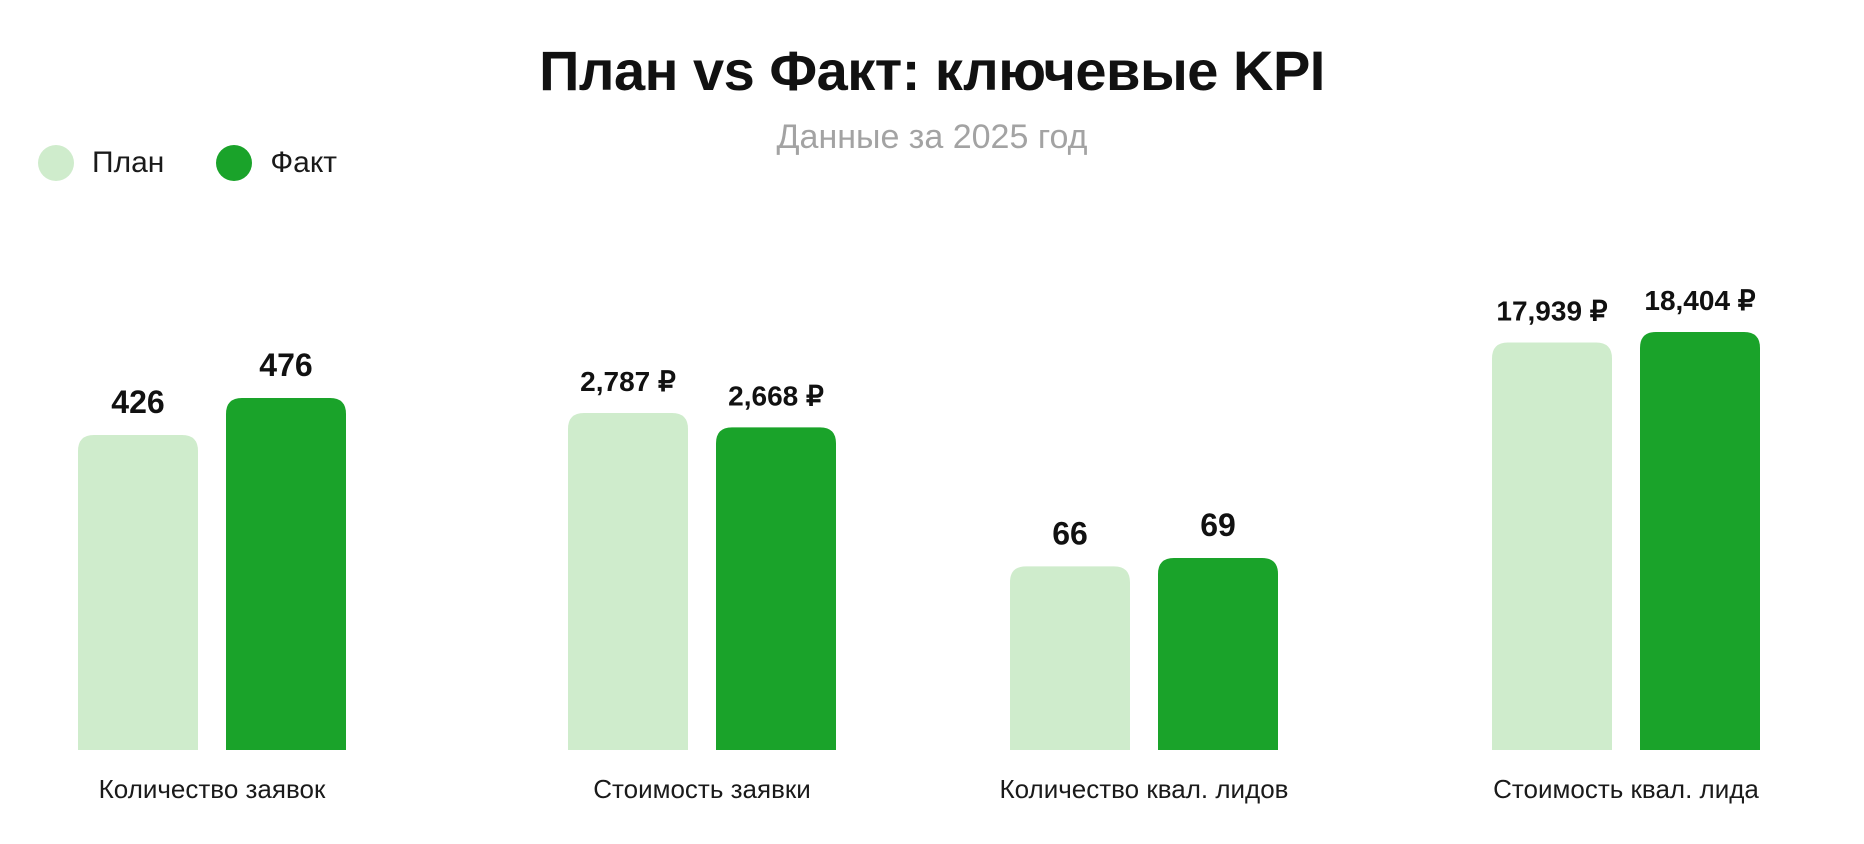 The height and width of the screenshot is (844, 1864). Describe the element at coordinates (932, 70) in the screenshot. I see `chart-title: План vs Факт: ключевые KPI` at that location.